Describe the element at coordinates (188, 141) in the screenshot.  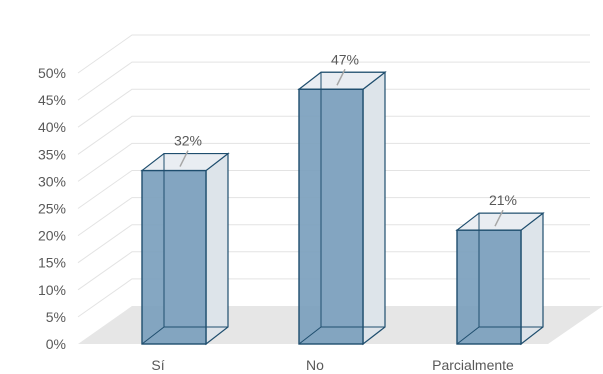
I see `data-label: 32%` at that location.